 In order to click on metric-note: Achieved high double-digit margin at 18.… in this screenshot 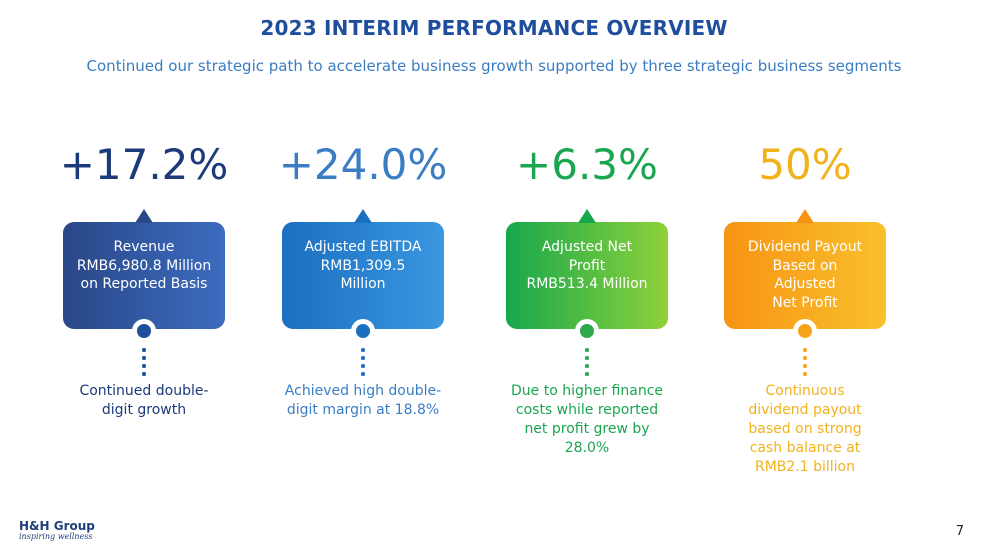, I will do `click(363, 401)`.